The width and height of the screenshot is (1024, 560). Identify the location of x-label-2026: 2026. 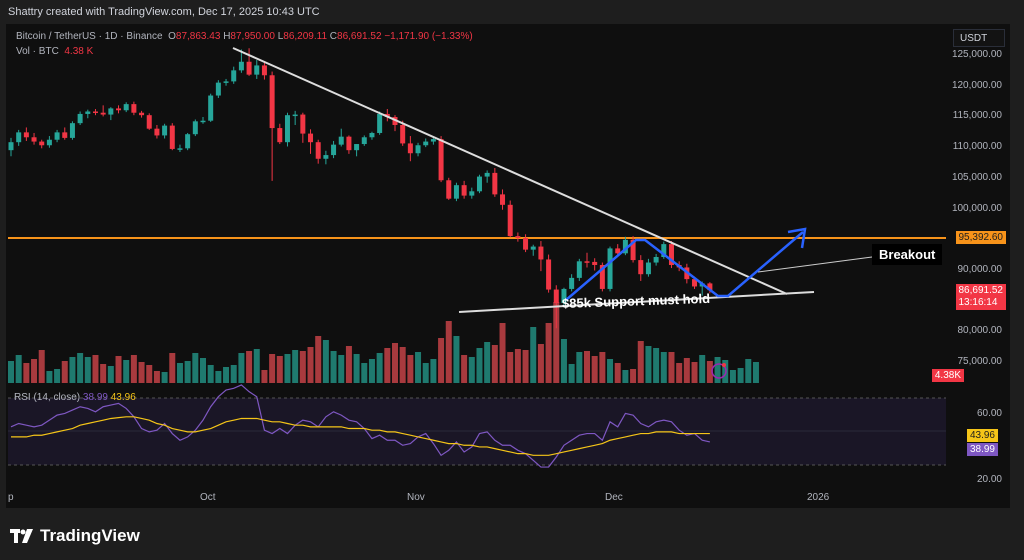
(818, 497).